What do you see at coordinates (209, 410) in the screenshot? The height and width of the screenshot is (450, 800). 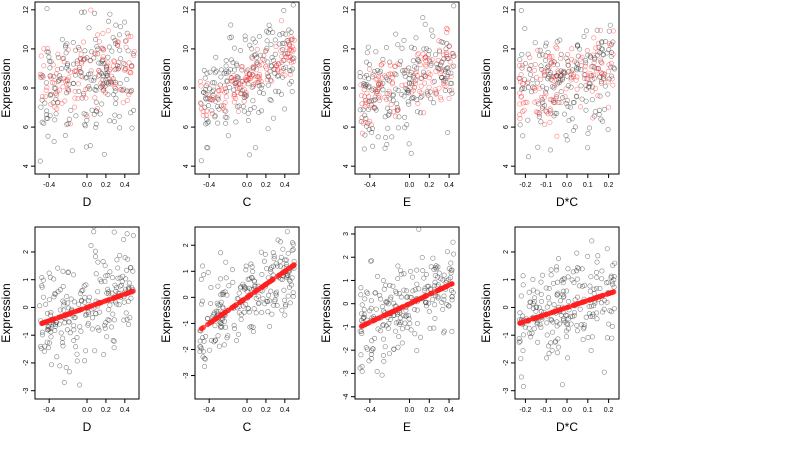 I see `x-tick-label: -0.4` at bounding box center [209, 410].